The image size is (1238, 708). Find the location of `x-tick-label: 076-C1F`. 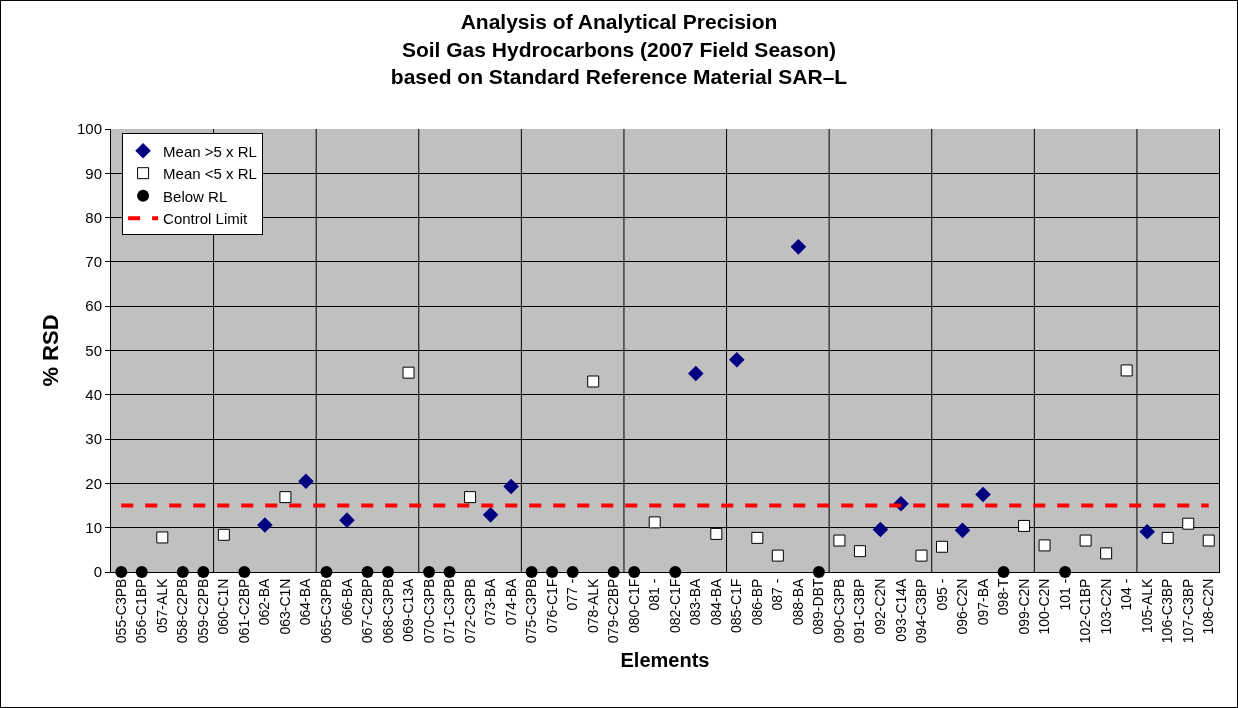

x-tick-label: 076-C1F is located at coordinates (551, 606).